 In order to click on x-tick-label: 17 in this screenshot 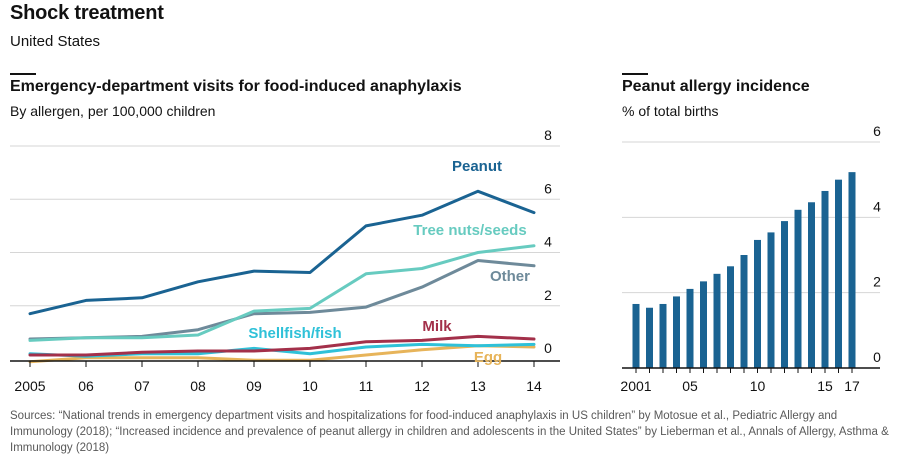, I will do `click(852, 386)`.